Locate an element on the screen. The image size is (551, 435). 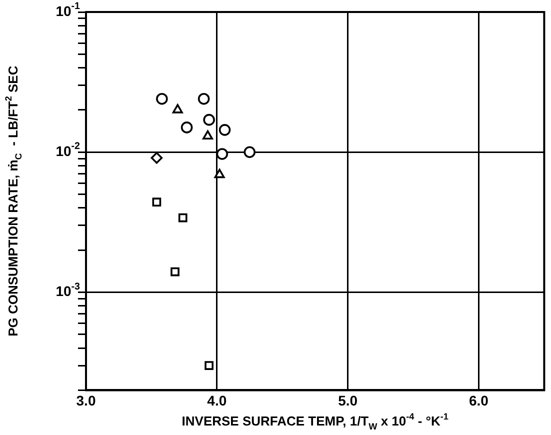
y-axis-title: PG CONSUMPTION RATE, ṁC - LB/FT2 SEC is located at coordinates (13, 200).